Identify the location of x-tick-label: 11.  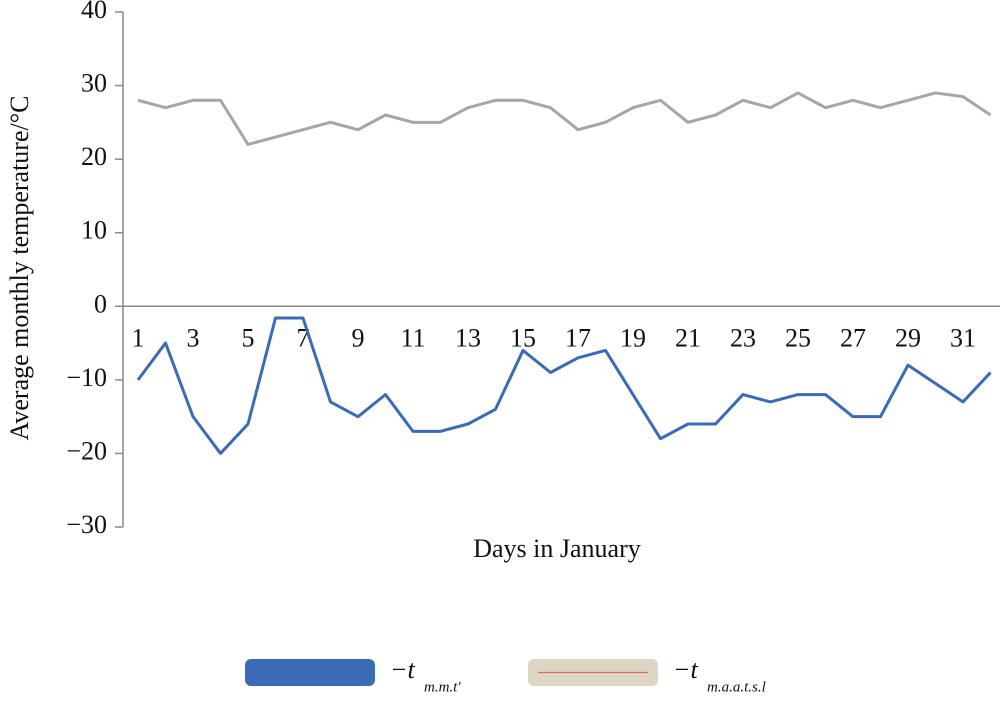
(412, 337).